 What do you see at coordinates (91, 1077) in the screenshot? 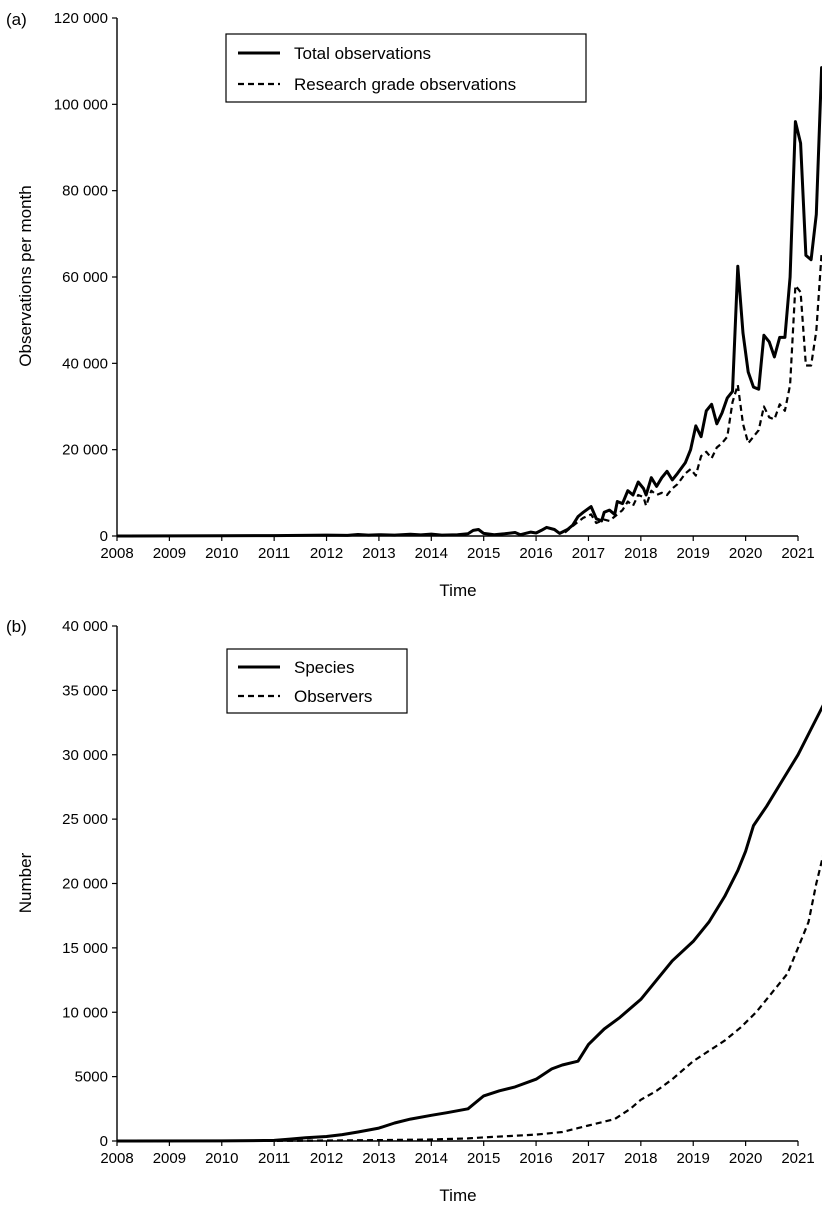
I see `panel-b-y-tick-label: 5000` at bounding box center [91, 1077].